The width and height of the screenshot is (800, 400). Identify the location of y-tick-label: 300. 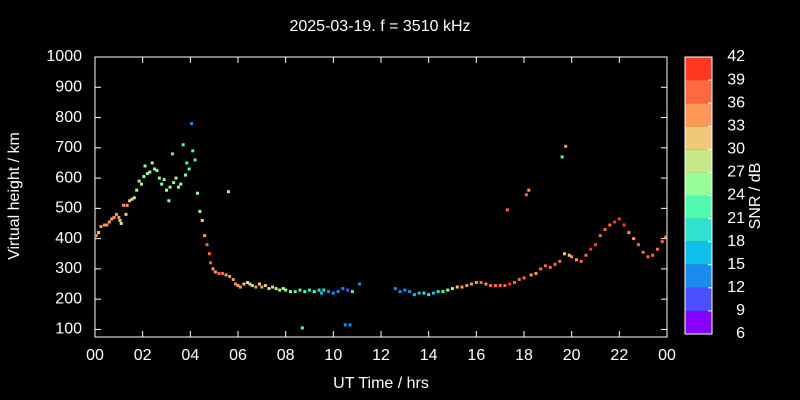
(68, 268).